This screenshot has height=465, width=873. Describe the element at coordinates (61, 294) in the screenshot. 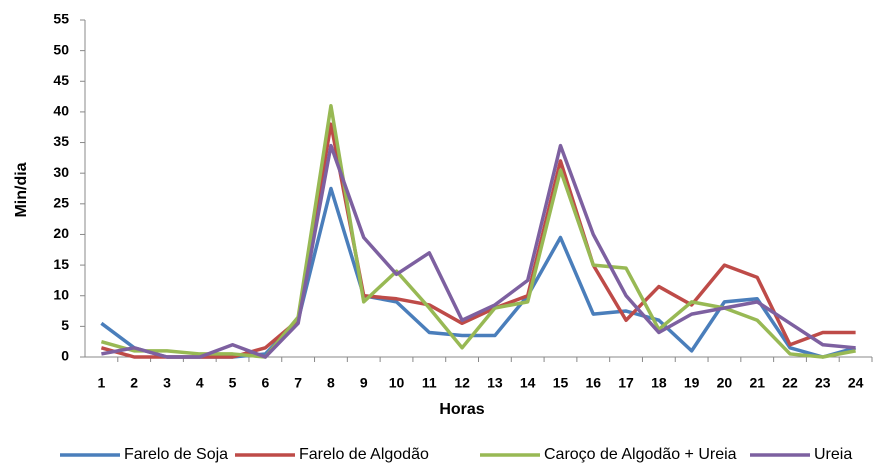

I see `y-tick-label: 10` at that location.